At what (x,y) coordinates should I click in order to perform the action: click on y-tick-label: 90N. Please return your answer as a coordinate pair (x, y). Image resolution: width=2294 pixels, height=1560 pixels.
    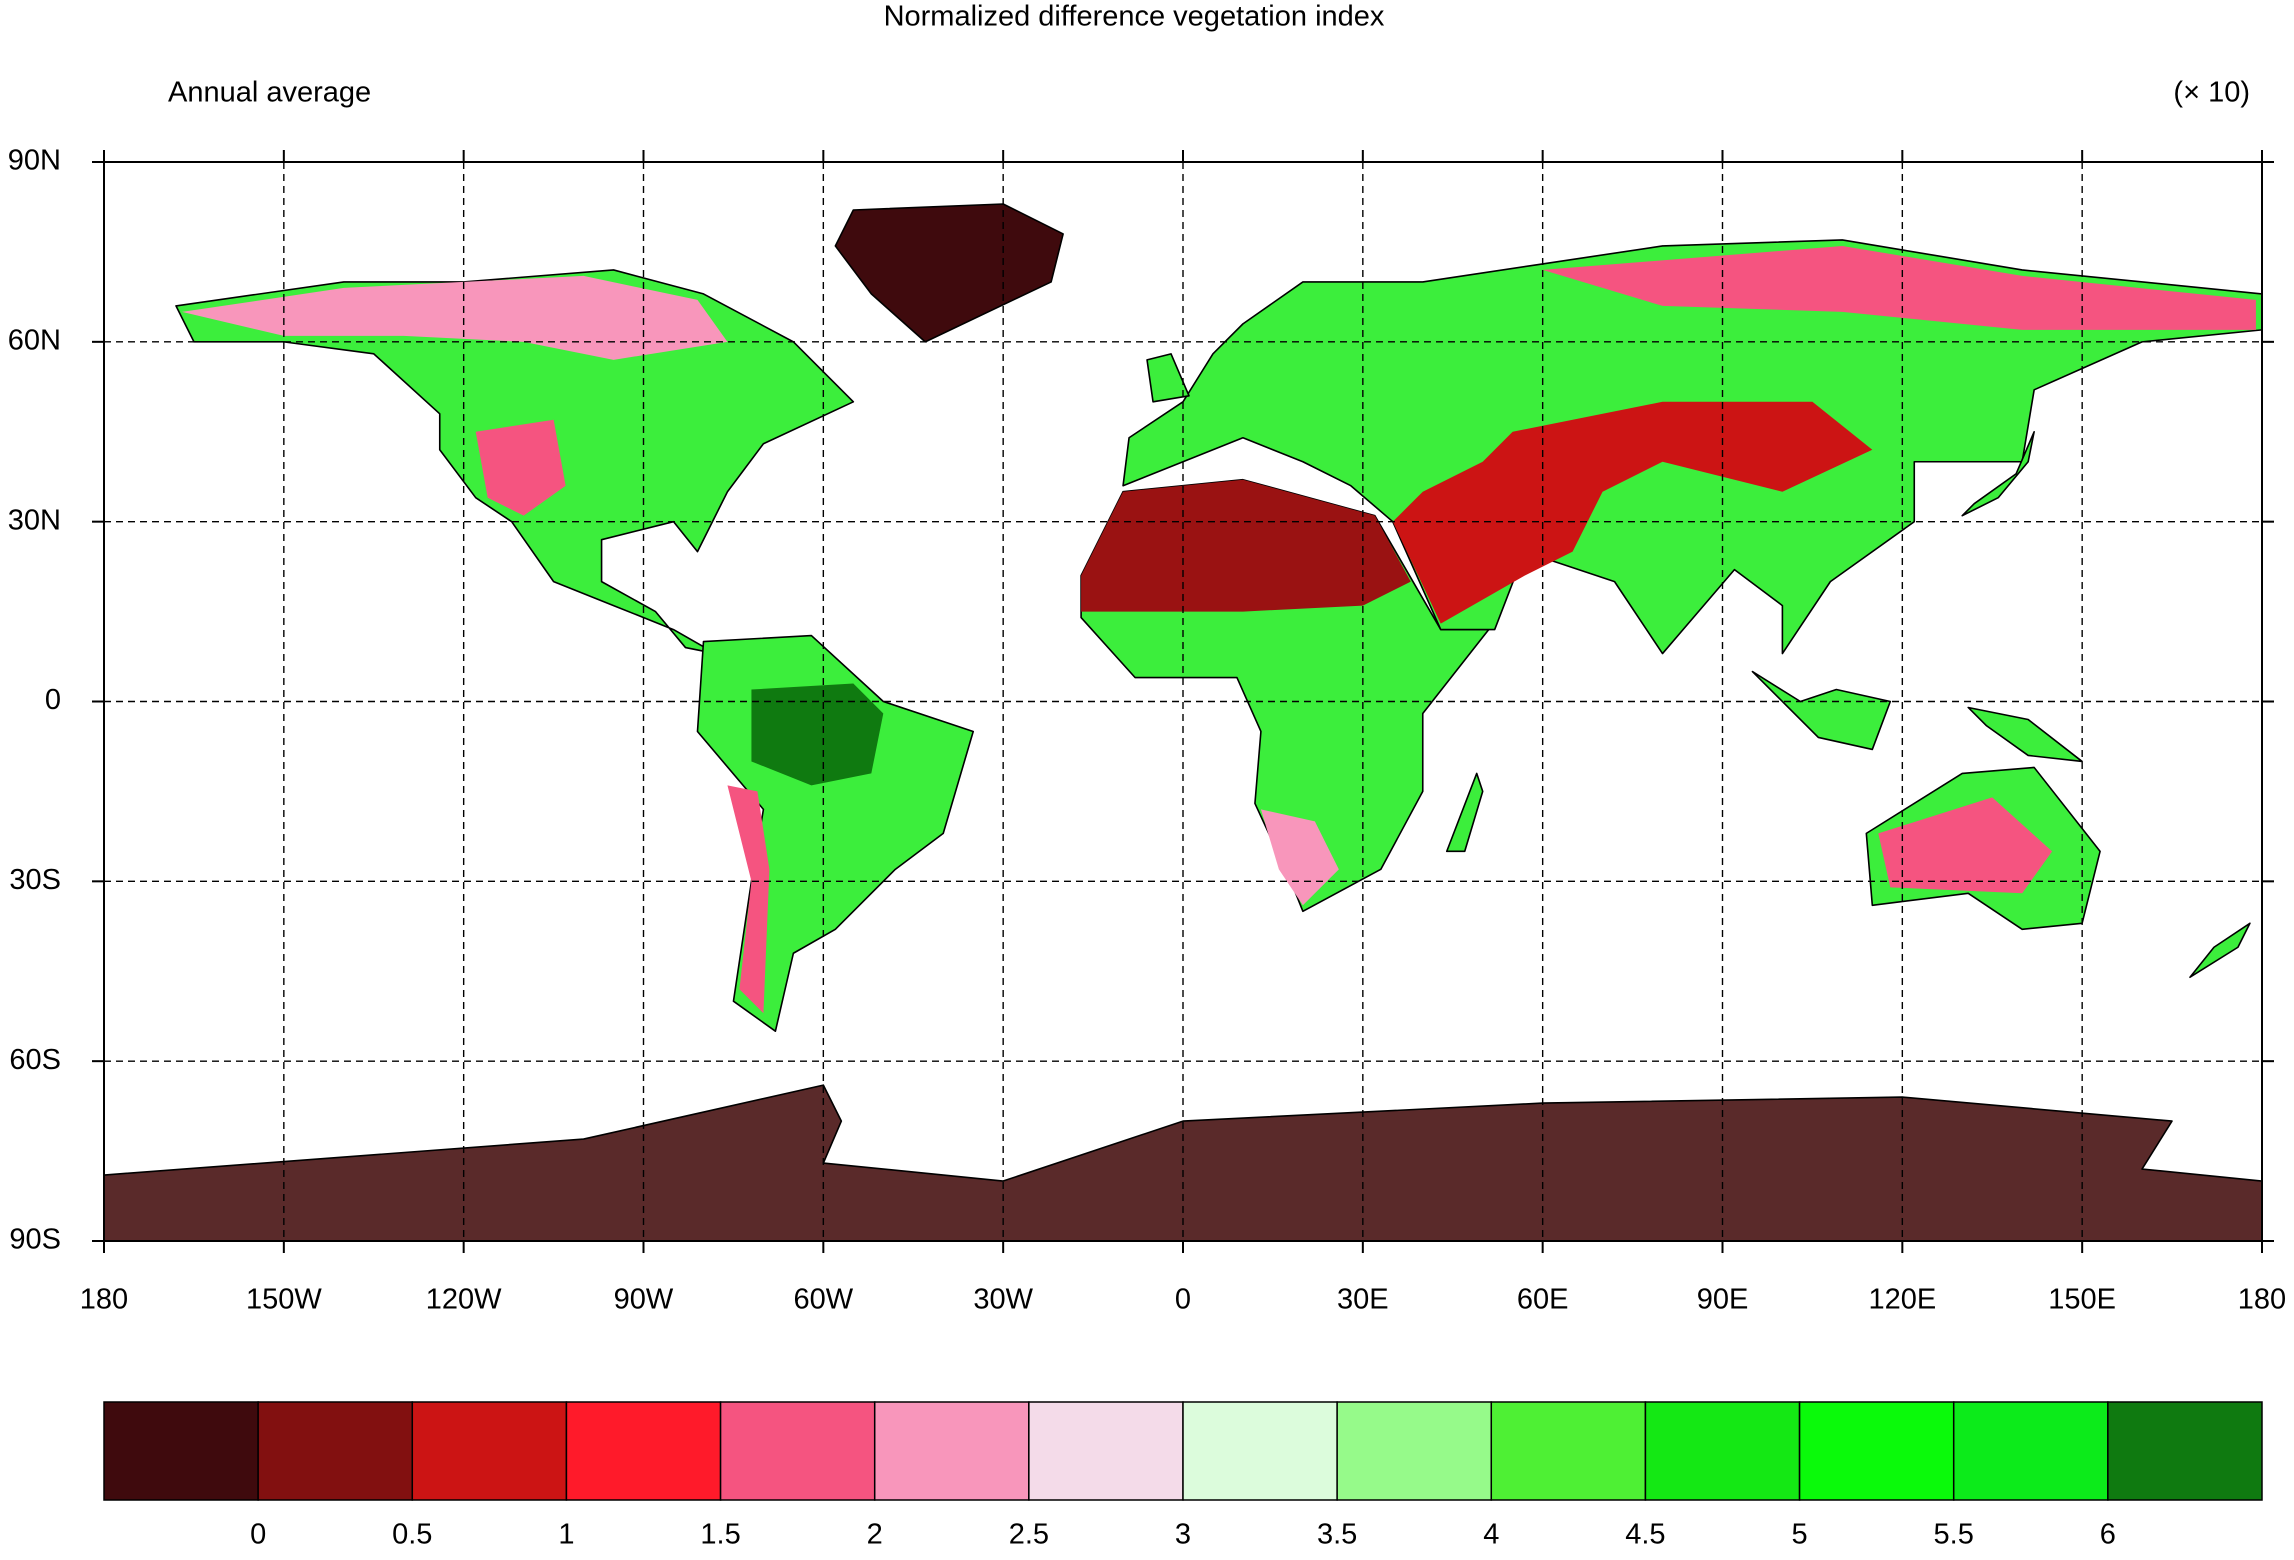
    Looking at the image, I should click on (34, 161).